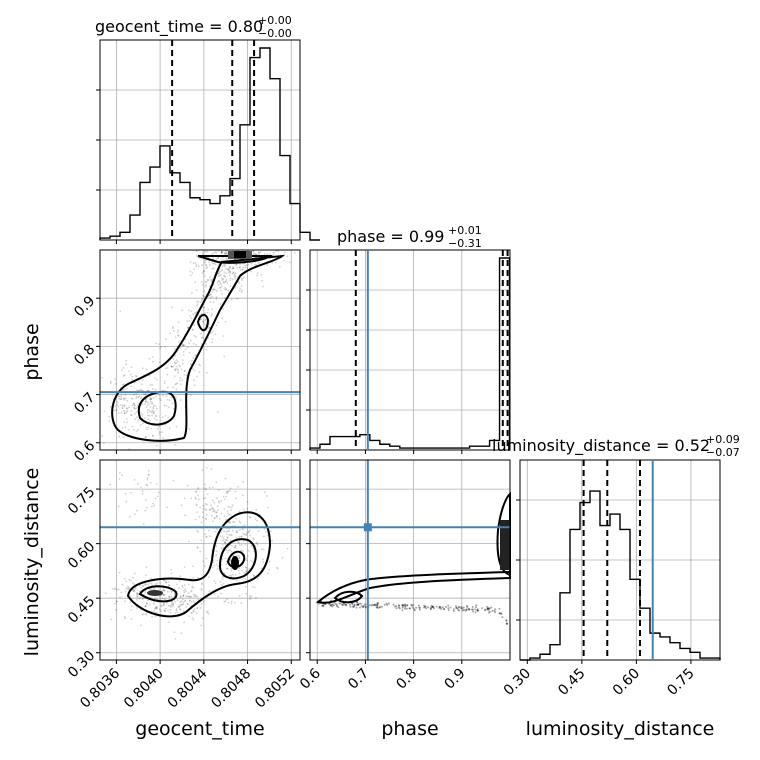 This screenshot has width=760, height=760. What do you see at coordinates (84, 403) in the screenshot?
I see `y-tick-label: 0.7` at bounding box center [84, 403].